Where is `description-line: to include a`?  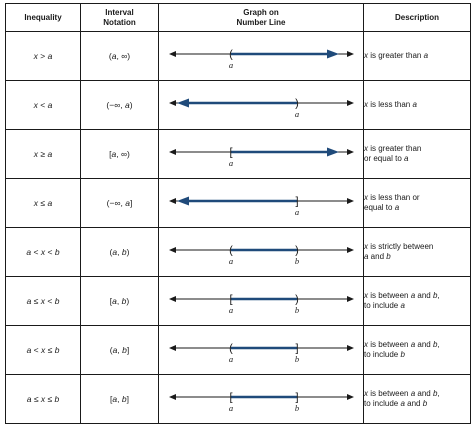 description-line: to include a is located at coordinates (384, 305).